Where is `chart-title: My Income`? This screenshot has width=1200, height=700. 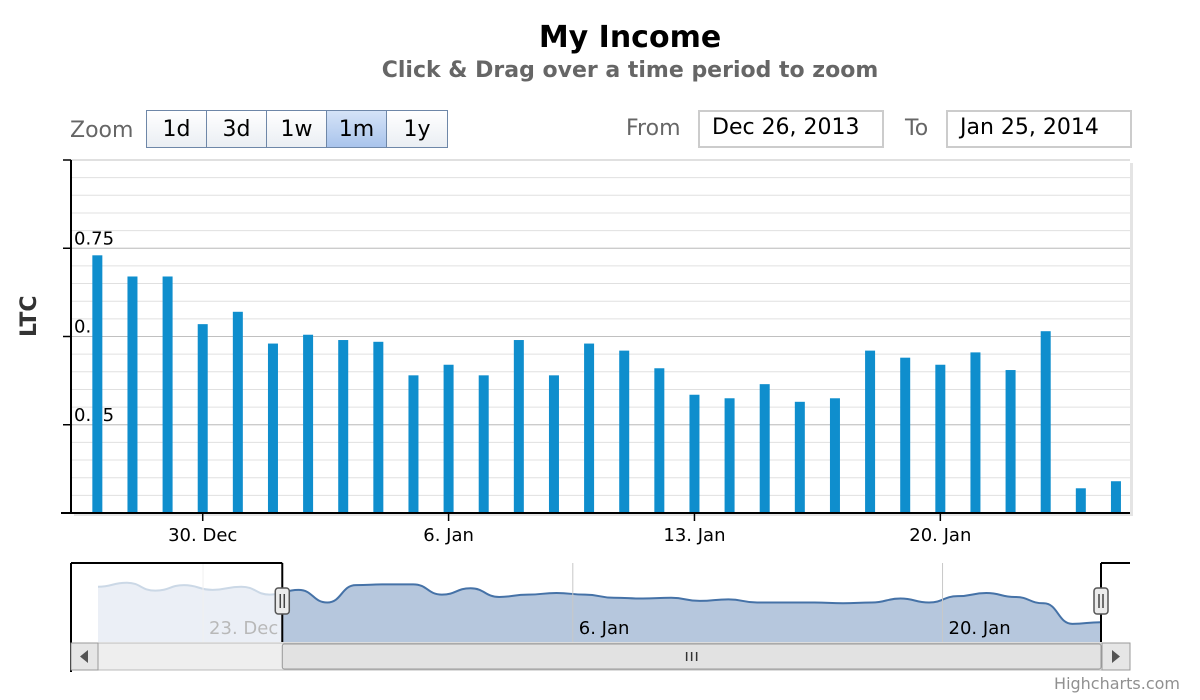
chart-title: My Income is located at coordinates (630, 37).